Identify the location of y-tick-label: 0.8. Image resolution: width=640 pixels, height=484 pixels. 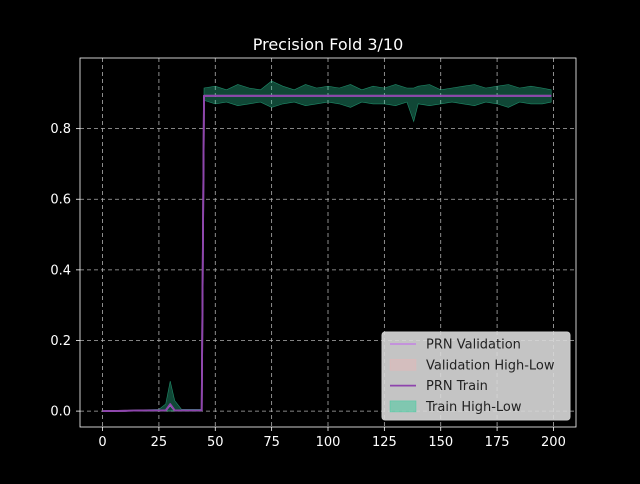
(60, 129).